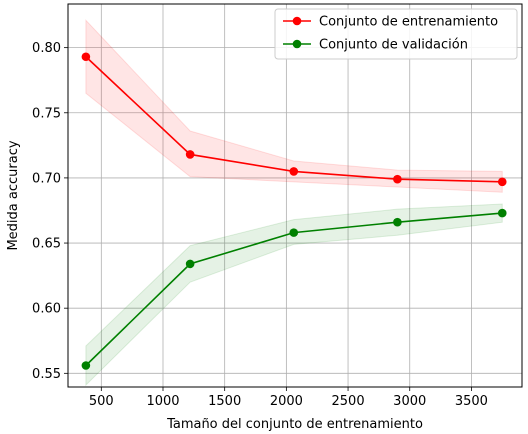 The height and width of the screenshot is (434, 528). I want to click on legend-box, so click(396, 34).